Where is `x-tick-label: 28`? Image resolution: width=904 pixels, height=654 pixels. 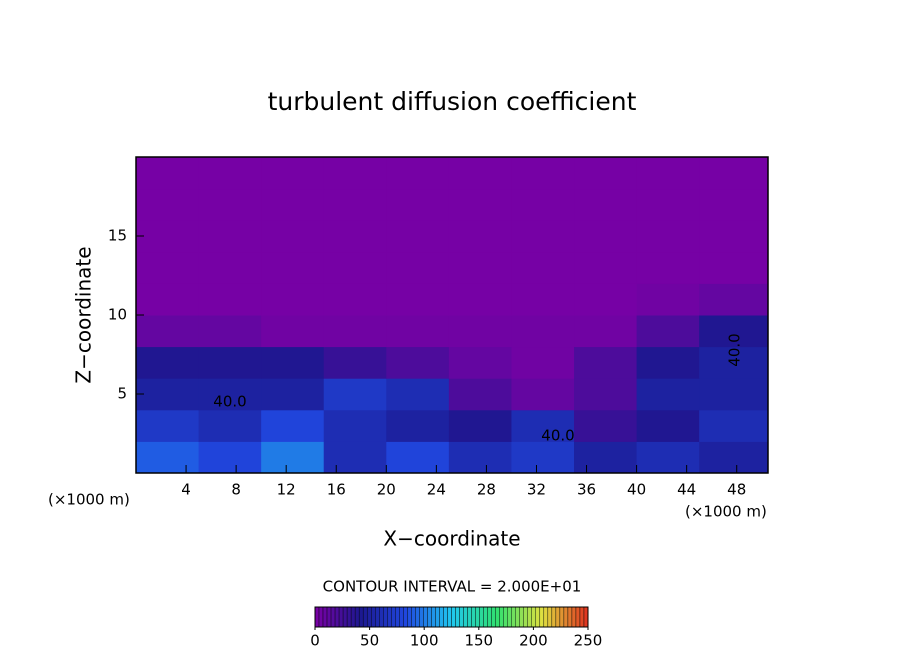 x-tick-label: 28 is located at coordinates (486, 490).